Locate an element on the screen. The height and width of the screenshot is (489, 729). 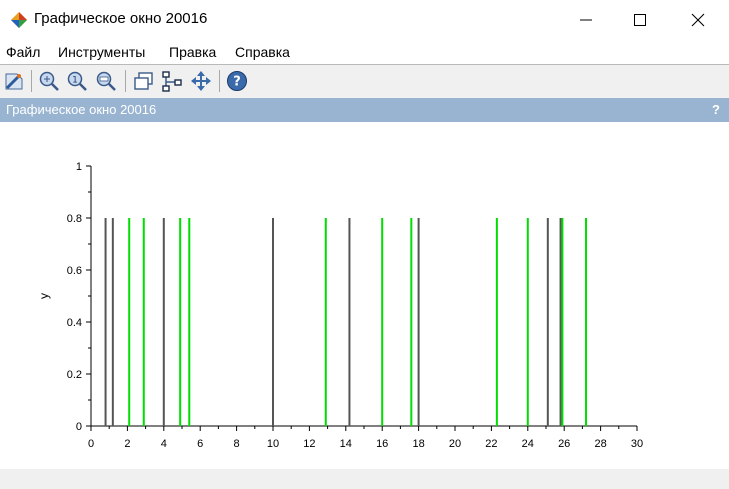
y-tick-label: 0.6 is located at coordinates (74, 271).